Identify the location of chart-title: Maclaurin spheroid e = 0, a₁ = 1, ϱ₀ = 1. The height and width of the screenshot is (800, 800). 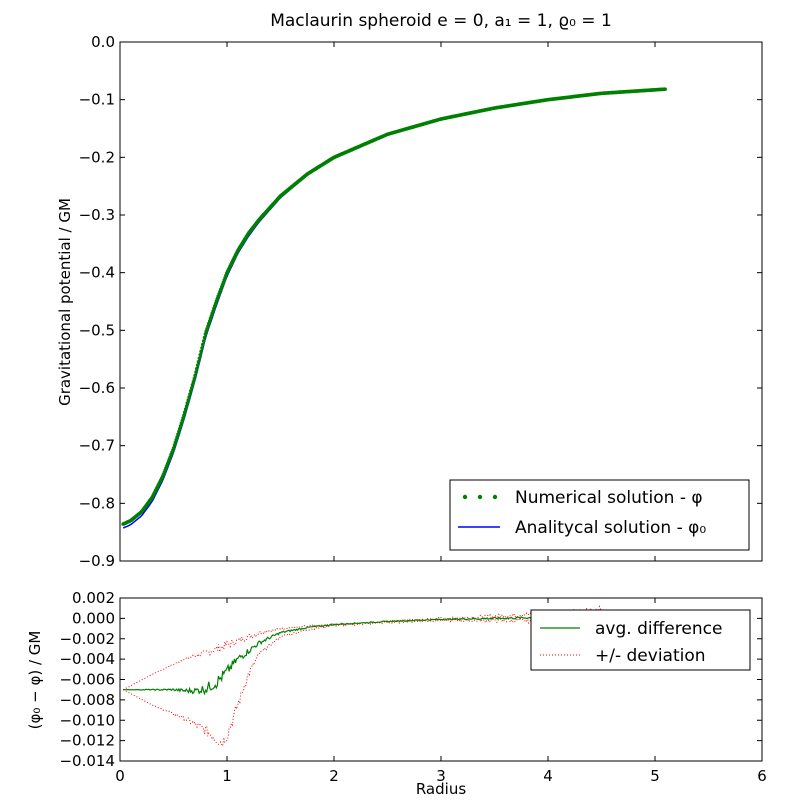
(441, 21).